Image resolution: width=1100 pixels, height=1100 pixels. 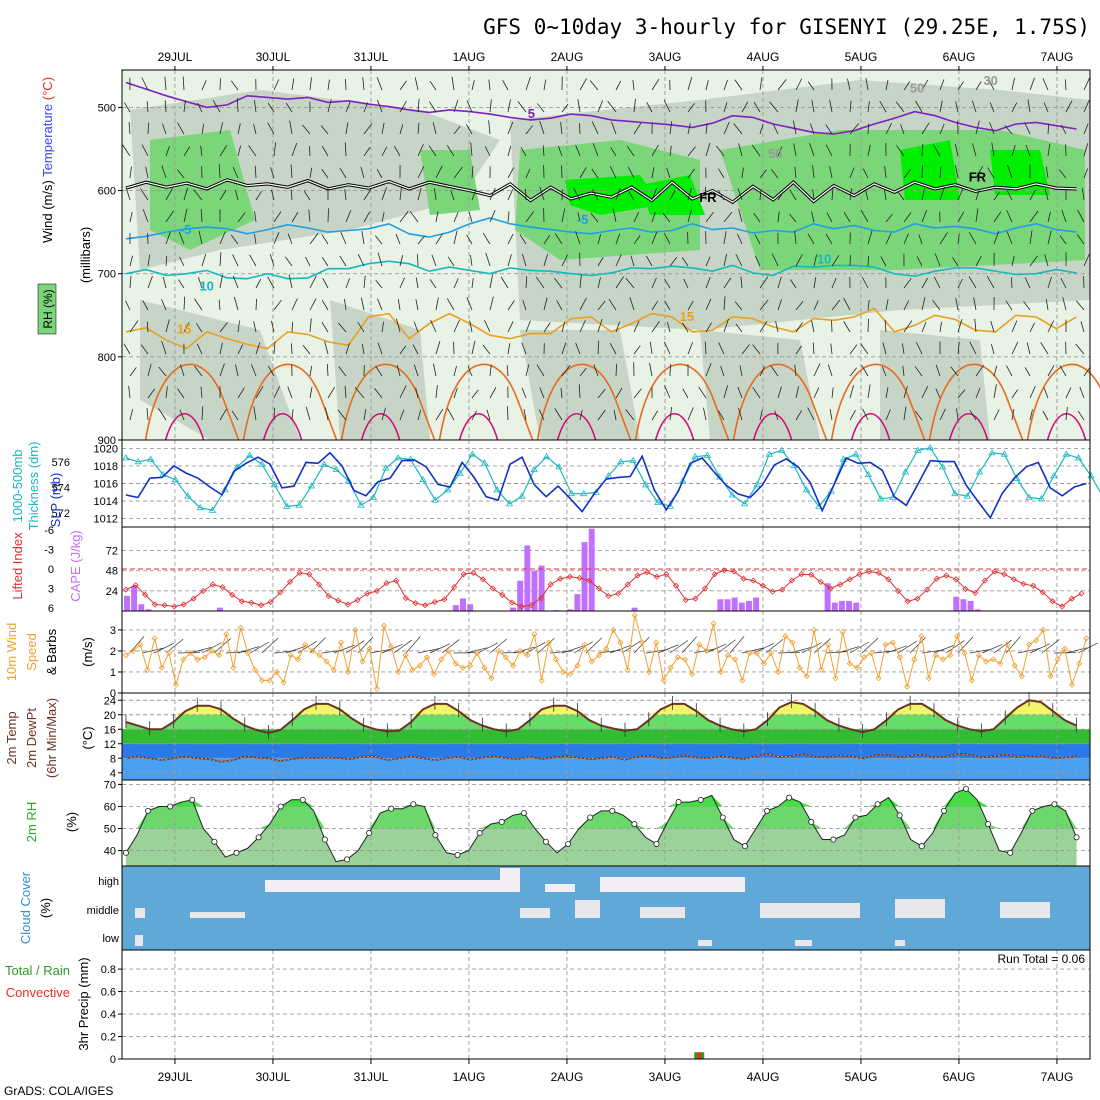 I want to click on li-tick-label: 0, so click(x=51, y=570).